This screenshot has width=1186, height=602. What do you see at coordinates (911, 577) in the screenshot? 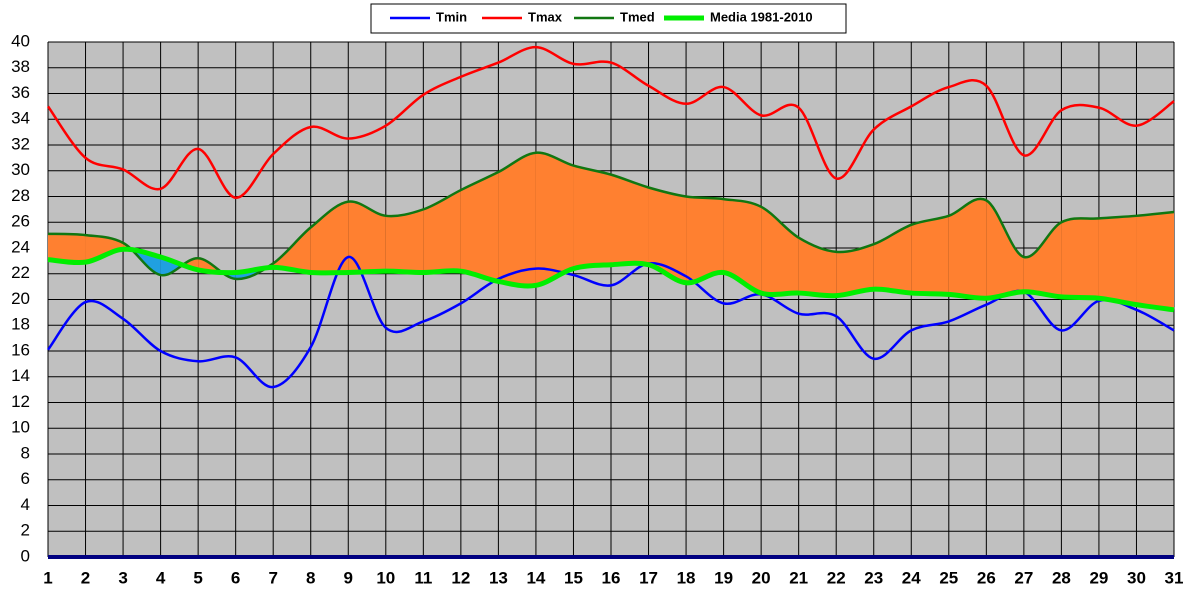
I see `x-tick-label: 24` at bounding box center [911, 577].